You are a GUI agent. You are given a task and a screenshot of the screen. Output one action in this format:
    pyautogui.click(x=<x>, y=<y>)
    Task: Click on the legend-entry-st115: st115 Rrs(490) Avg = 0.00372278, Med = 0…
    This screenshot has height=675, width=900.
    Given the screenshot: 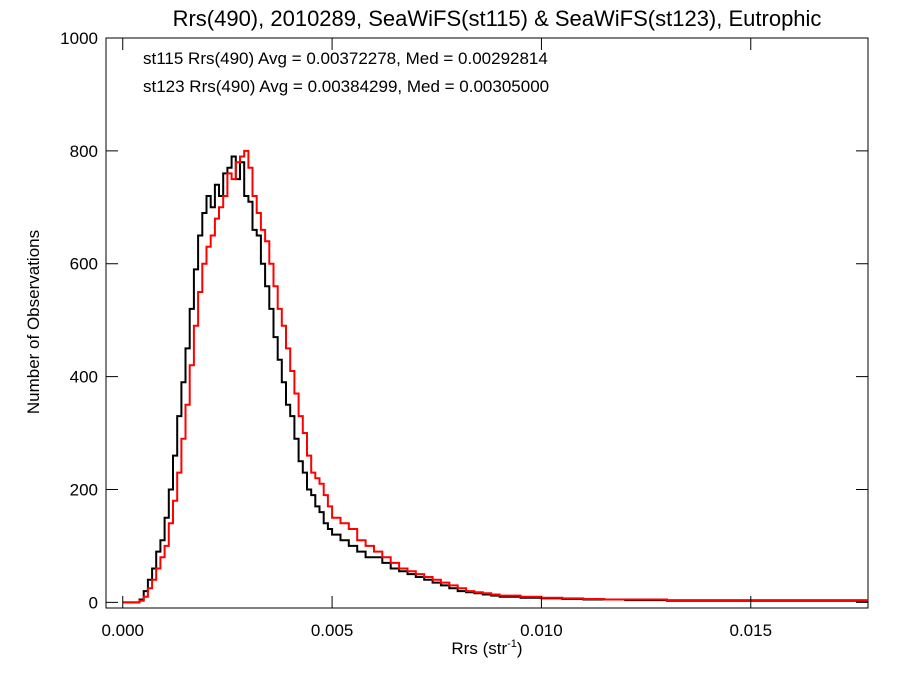 What is the action you would take?
    pyautogui.click(x=345, y=58)
    